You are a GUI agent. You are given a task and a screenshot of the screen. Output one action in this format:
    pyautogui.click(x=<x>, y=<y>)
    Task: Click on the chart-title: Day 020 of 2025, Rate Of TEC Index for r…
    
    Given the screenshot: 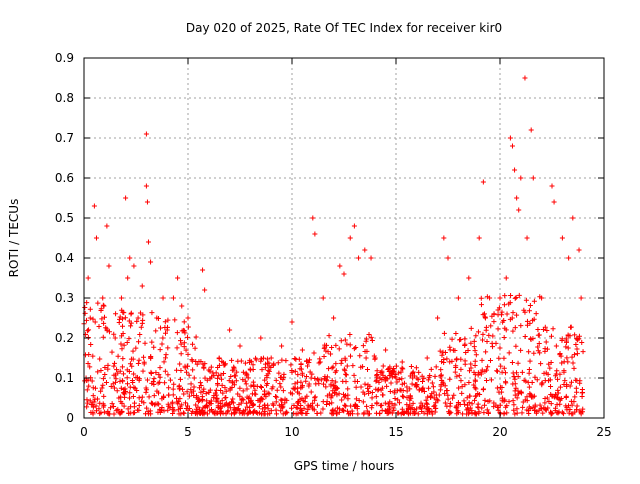 What is the action you would take?
    pyautogui.click(x=344, y=28)
    